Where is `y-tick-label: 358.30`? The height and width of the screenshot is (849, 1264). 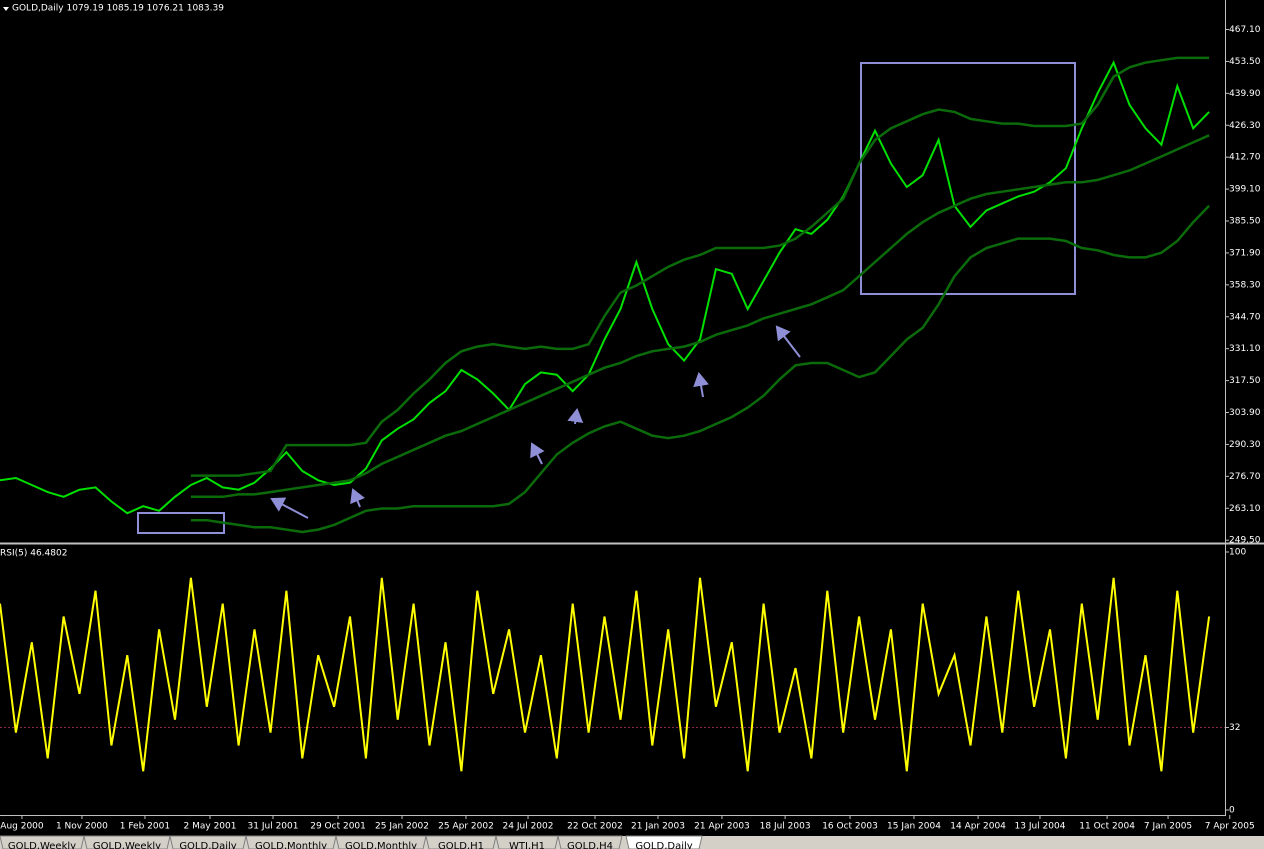
y-tick-label: 358.30 is located at coordinates (1245, 285).